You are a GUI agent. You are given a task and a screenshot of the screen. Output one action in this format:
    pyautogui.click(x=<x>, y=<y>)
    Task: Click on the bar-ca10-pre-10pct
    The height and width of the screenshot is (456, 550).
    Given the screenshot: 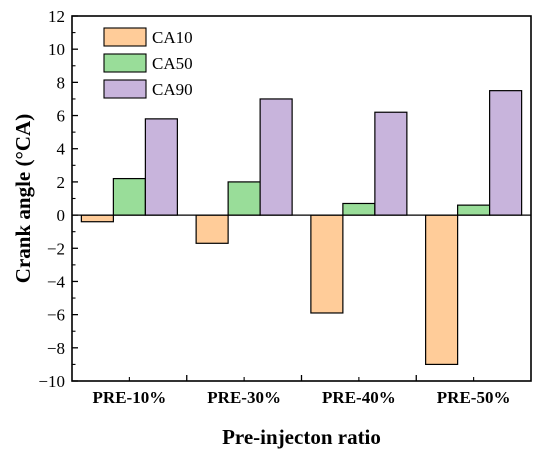 What is the action you would take?
    pyautogui.click(x=97, y=218)
    